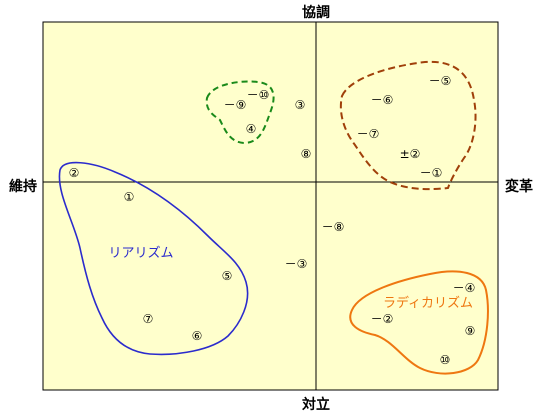  What do you see at coordinates (227, 276) in the screenshot?
I see `point-5: ⑤` at bounding box center [227, 276].